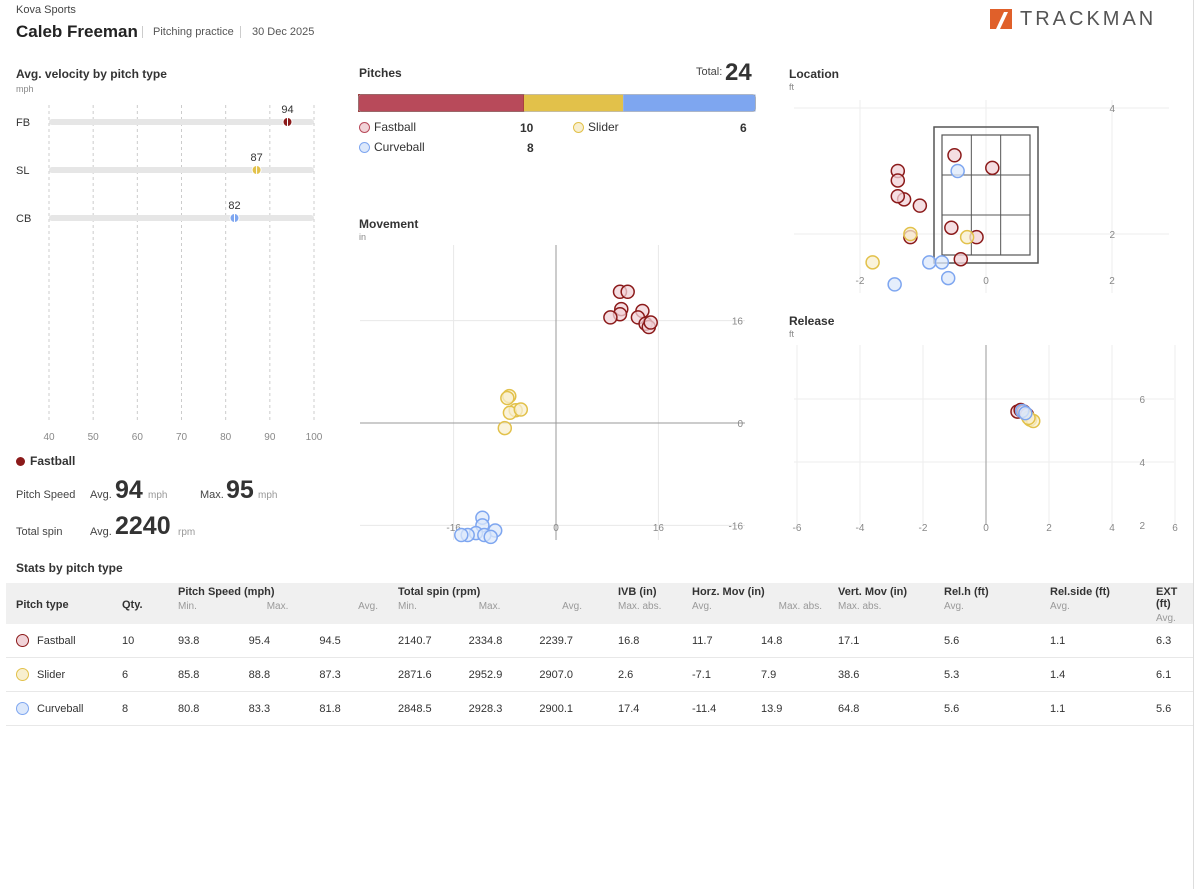 The height and width of the screenshot is (889, 1200). What do you see at coordinates (226, 592) in the screenshot?
I see `col-label: Pitch Speed (mph)` at bounding box center [226, 592].